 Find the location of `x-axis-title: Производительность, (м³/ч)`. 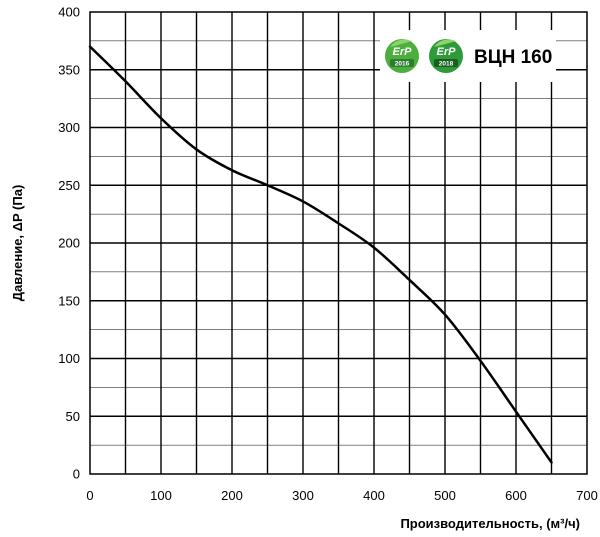

x-axis-title: Производительность, (м³/ч) is located at coordinates (490, 523).